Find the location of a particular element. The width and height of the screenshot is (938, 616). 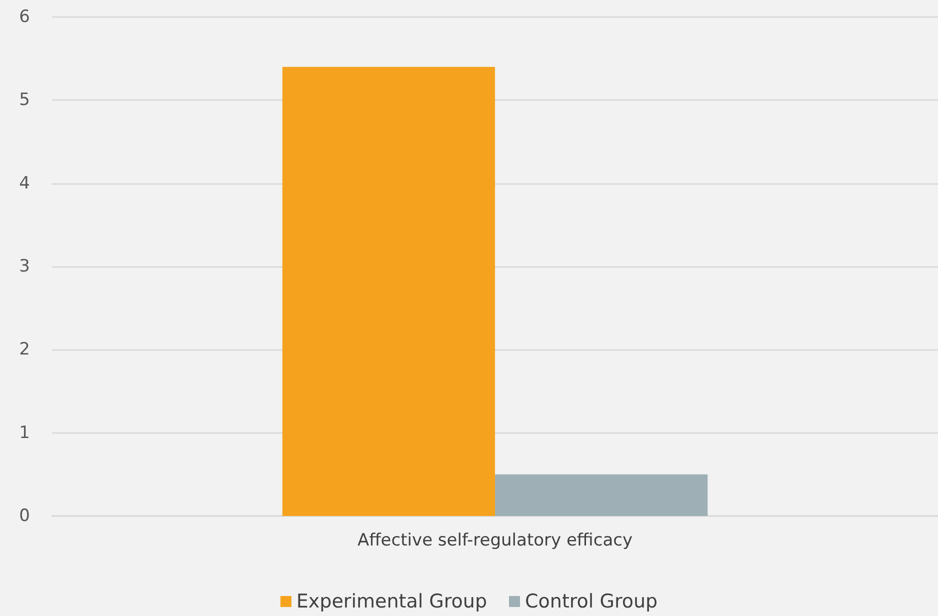

y-tick-label: 4 is located at coordinates (24, 183).